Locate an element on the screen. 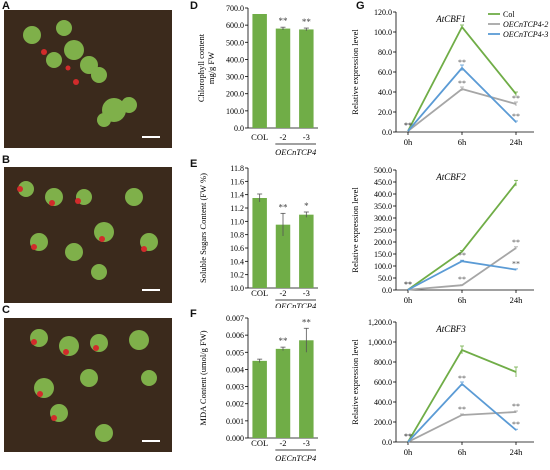 The width and height of the screenshot is (550, 470). y-tick-label: 600.0 is located at coordinates (235, 25).